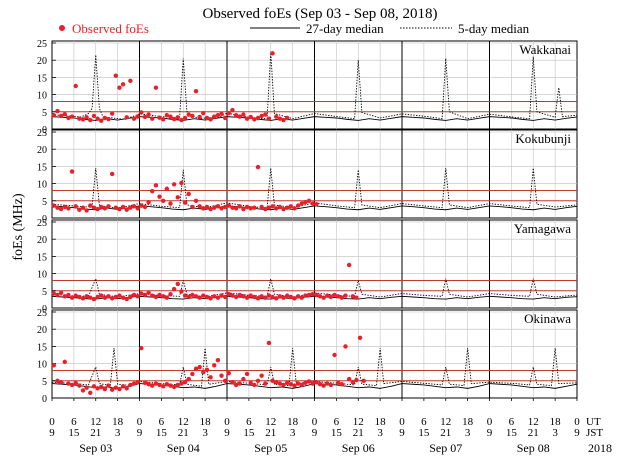  Describe the element at coordinates (110, 28) in the screenshot. I see `legend-observed-label: Observed foEs` at that location.